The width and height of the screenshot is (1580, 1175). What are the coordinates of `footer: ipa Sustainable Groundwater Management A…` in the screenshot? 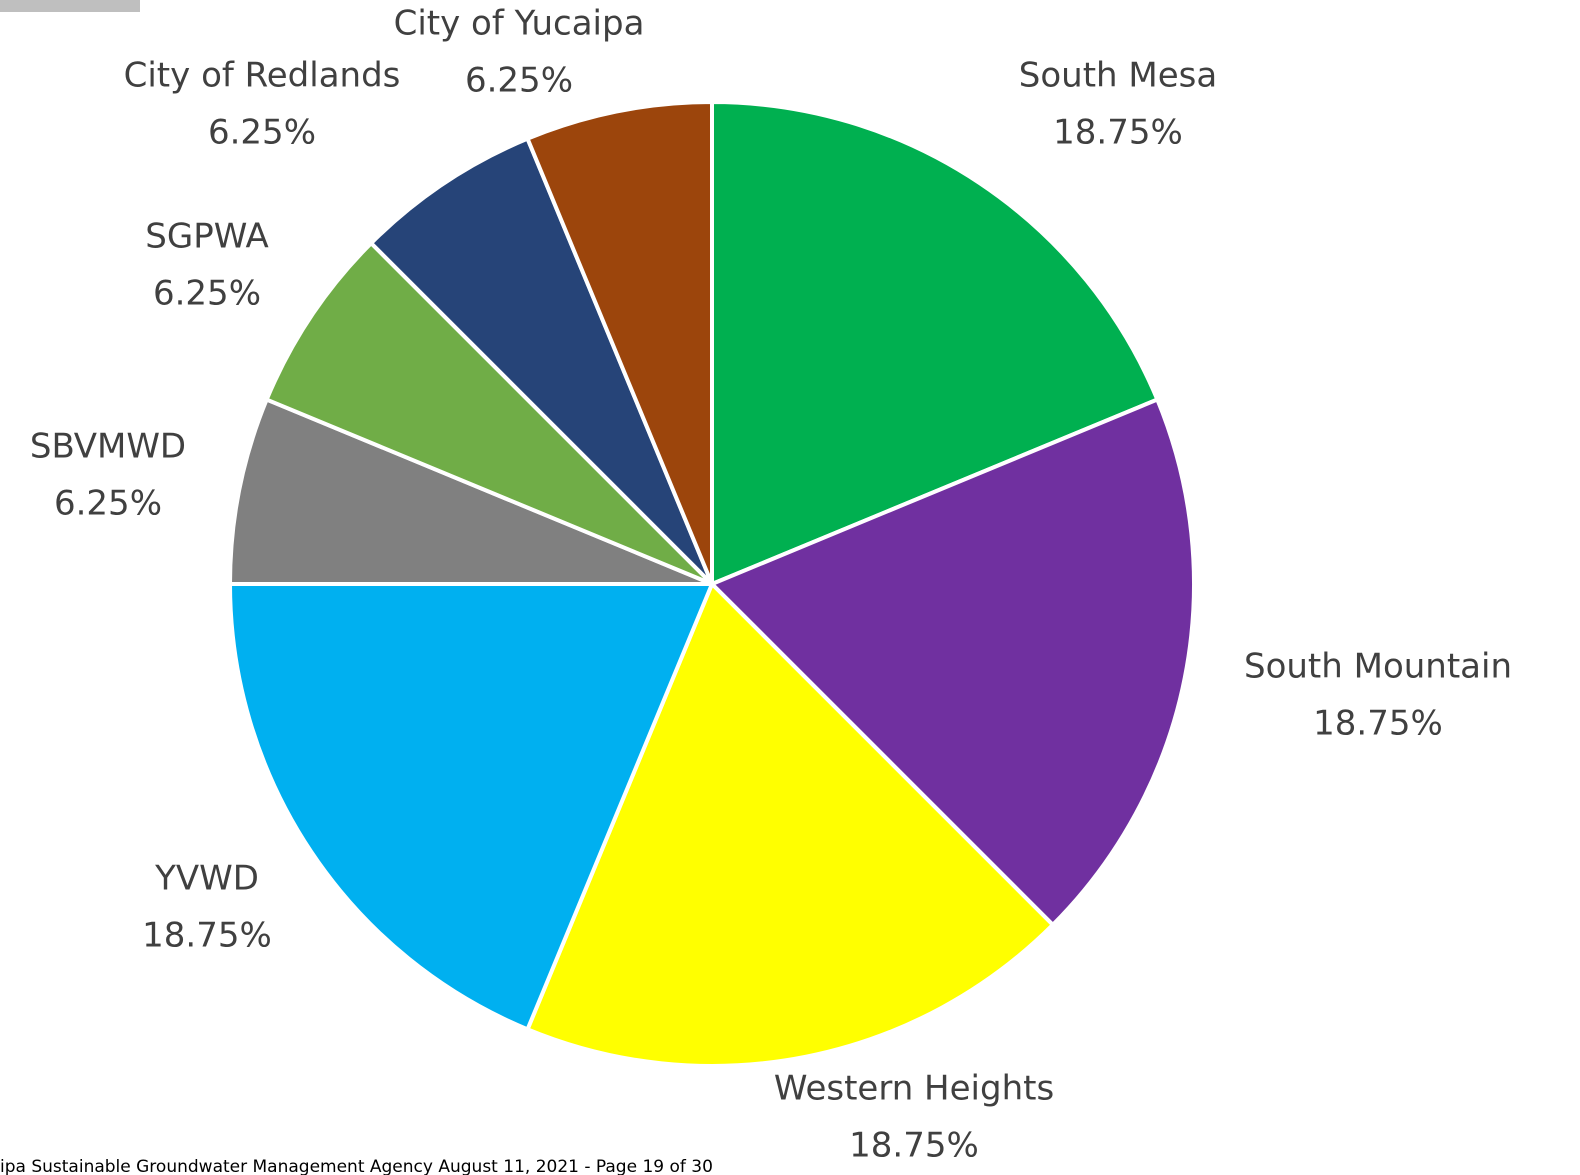 It's located at (356, 1166).